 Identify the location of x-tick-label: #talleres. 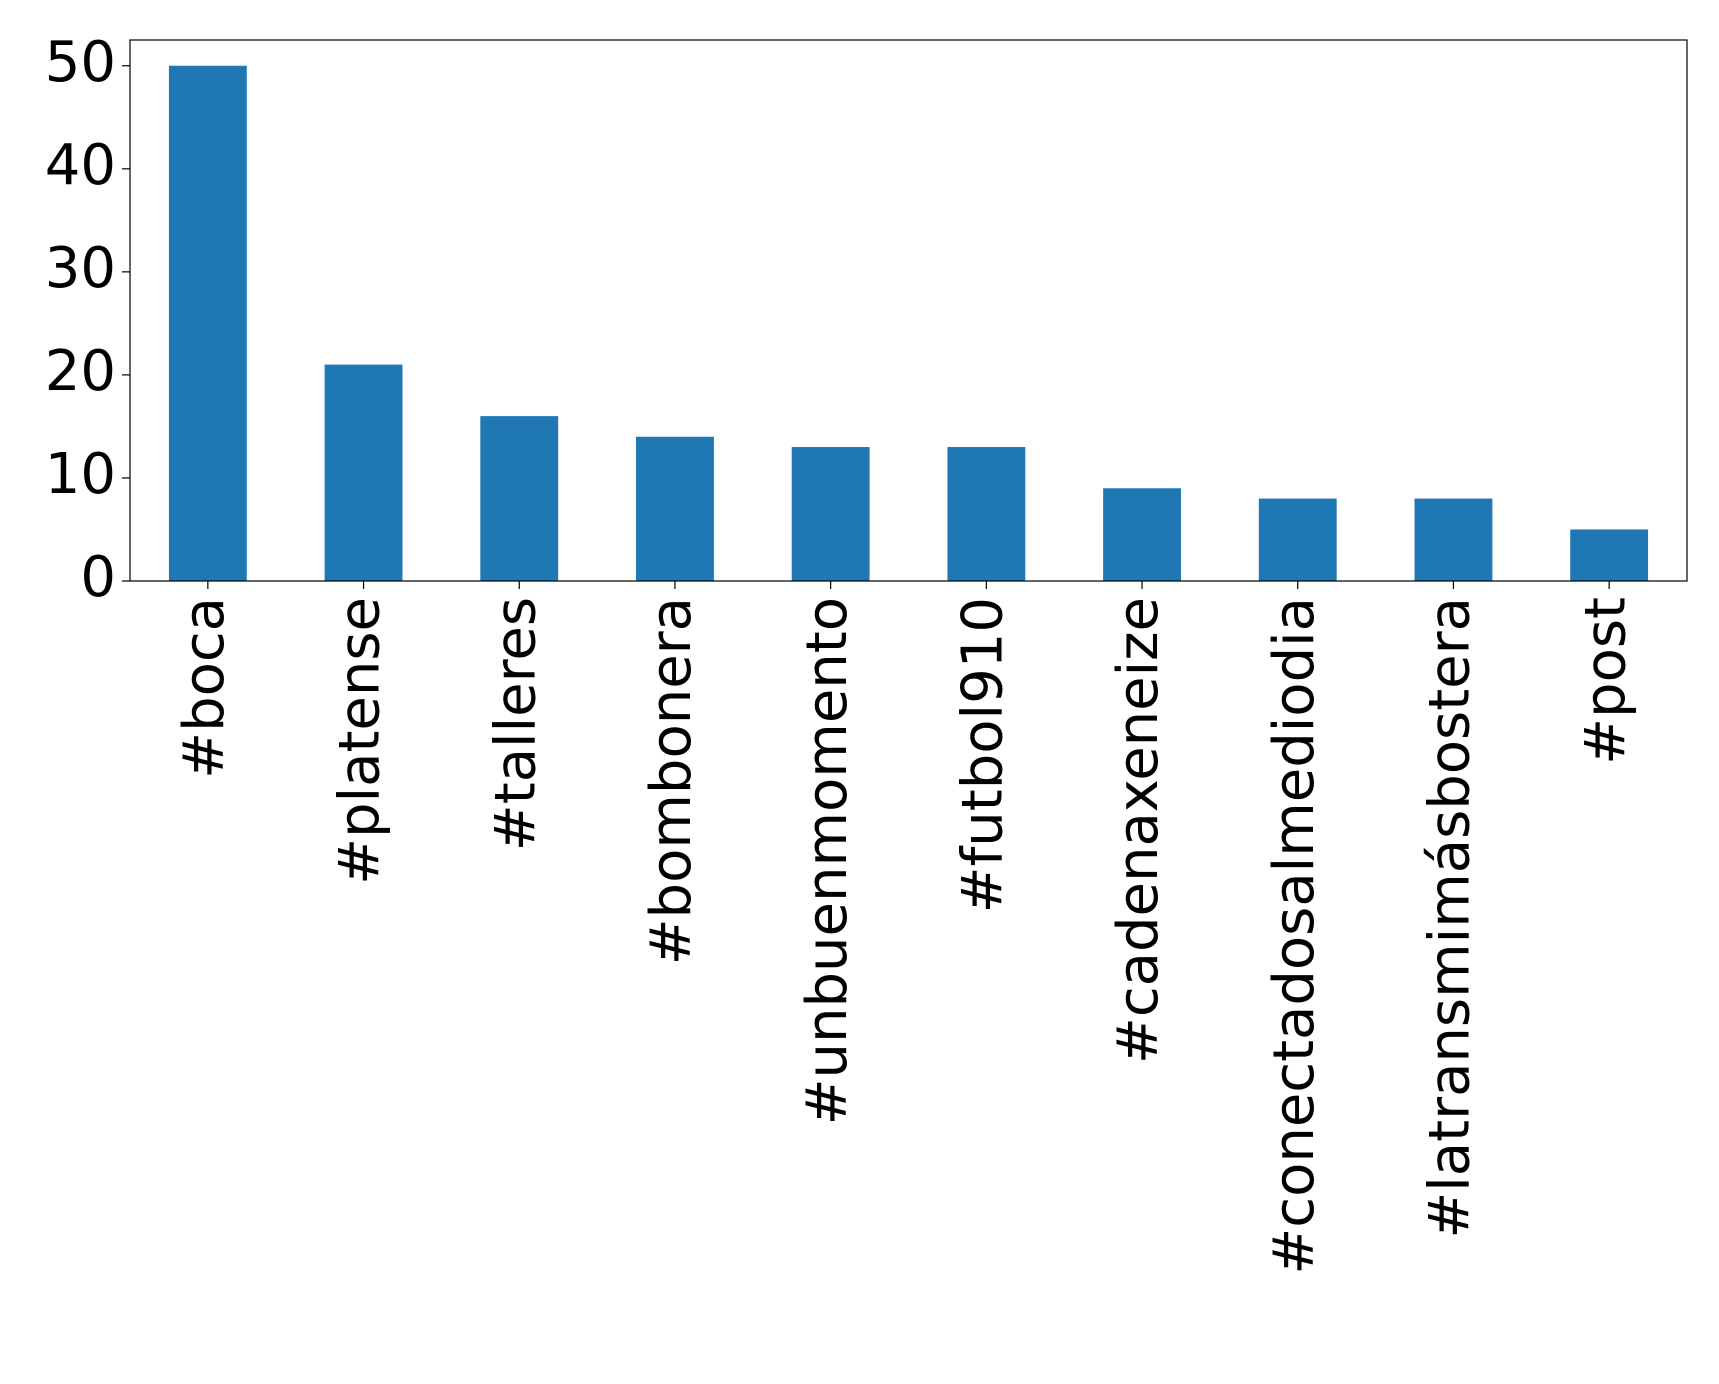
(515, 724).